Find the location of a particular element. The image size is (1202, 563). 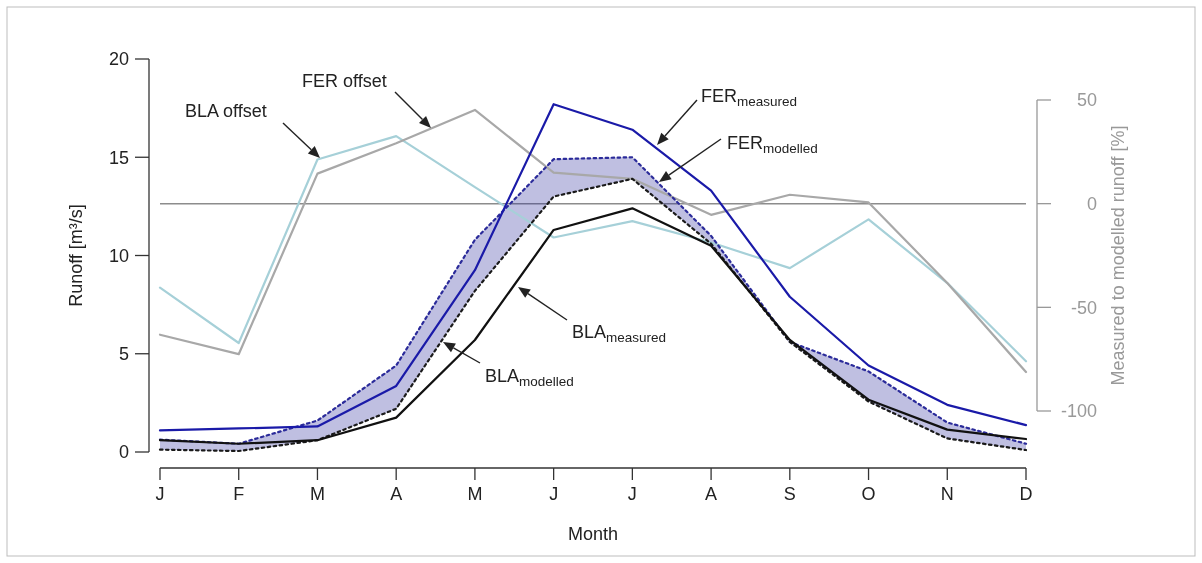

x-tick-label: F is located at coordinates (239, 494).